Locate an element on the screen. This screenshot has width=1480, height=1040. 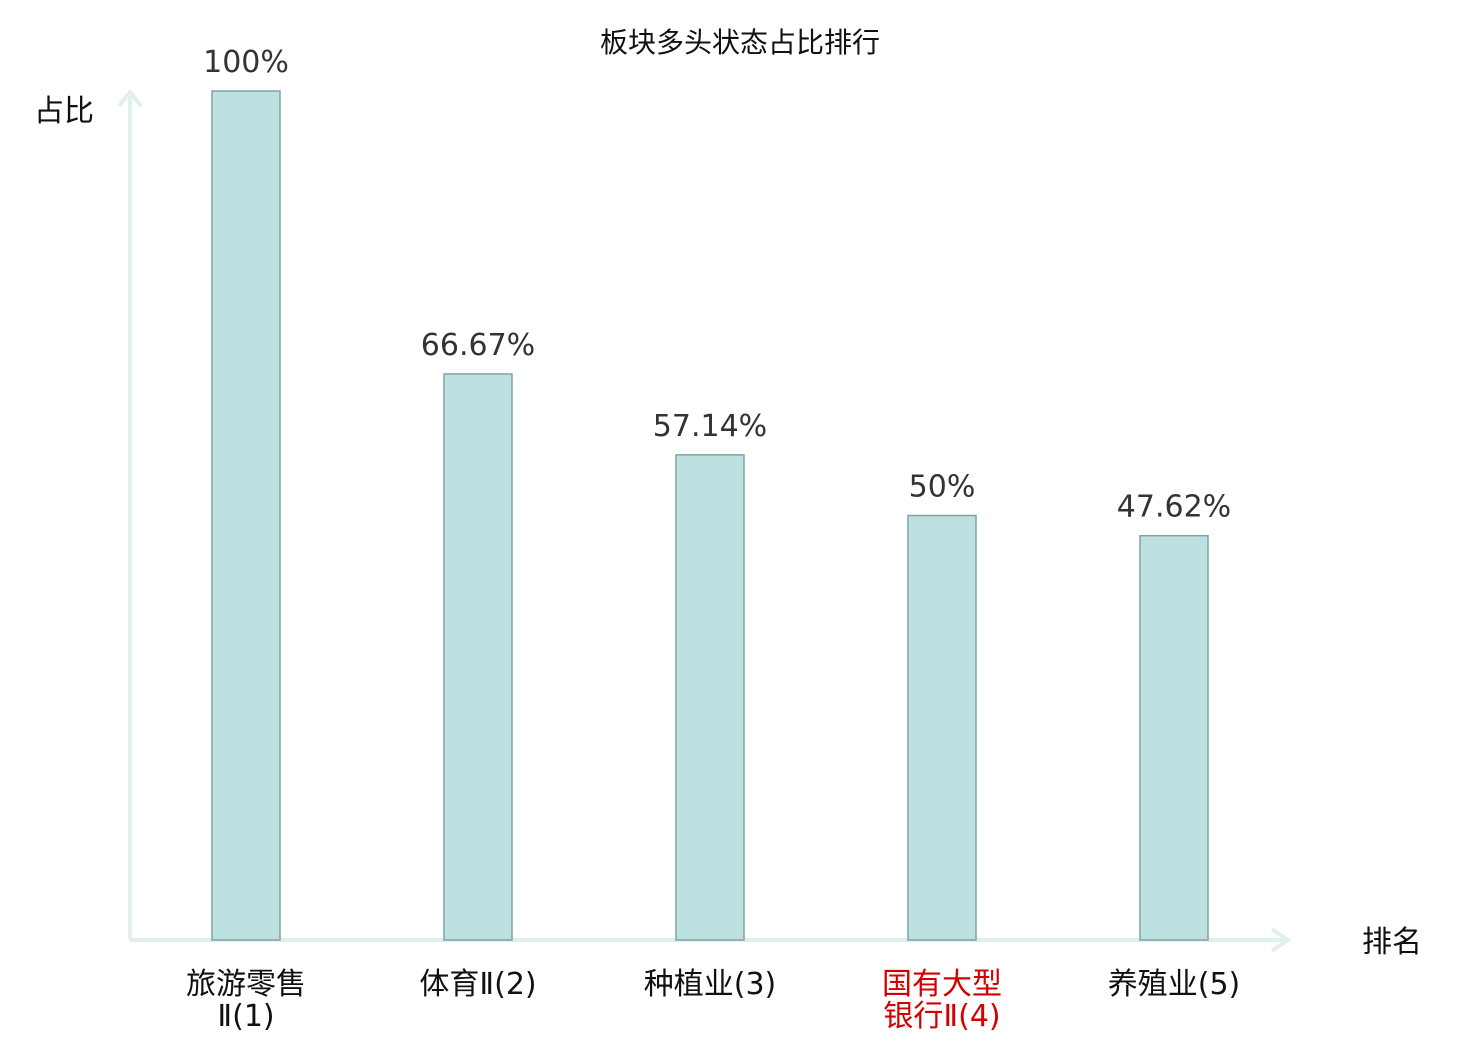
chart-title: 板块多头状态占比排行 is located at coordinates (740, 42).